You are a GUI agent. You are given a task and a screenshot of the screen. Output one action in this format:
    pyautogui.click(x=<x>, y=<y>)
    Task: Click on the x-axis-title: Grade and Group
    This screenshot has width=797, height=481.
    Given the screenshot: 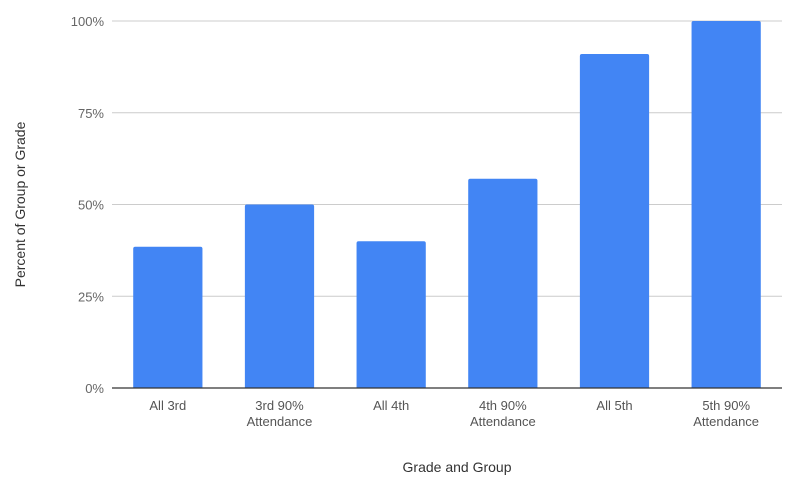 What is the action you would take?
    pyautogui.click(x=457, y=467)
    